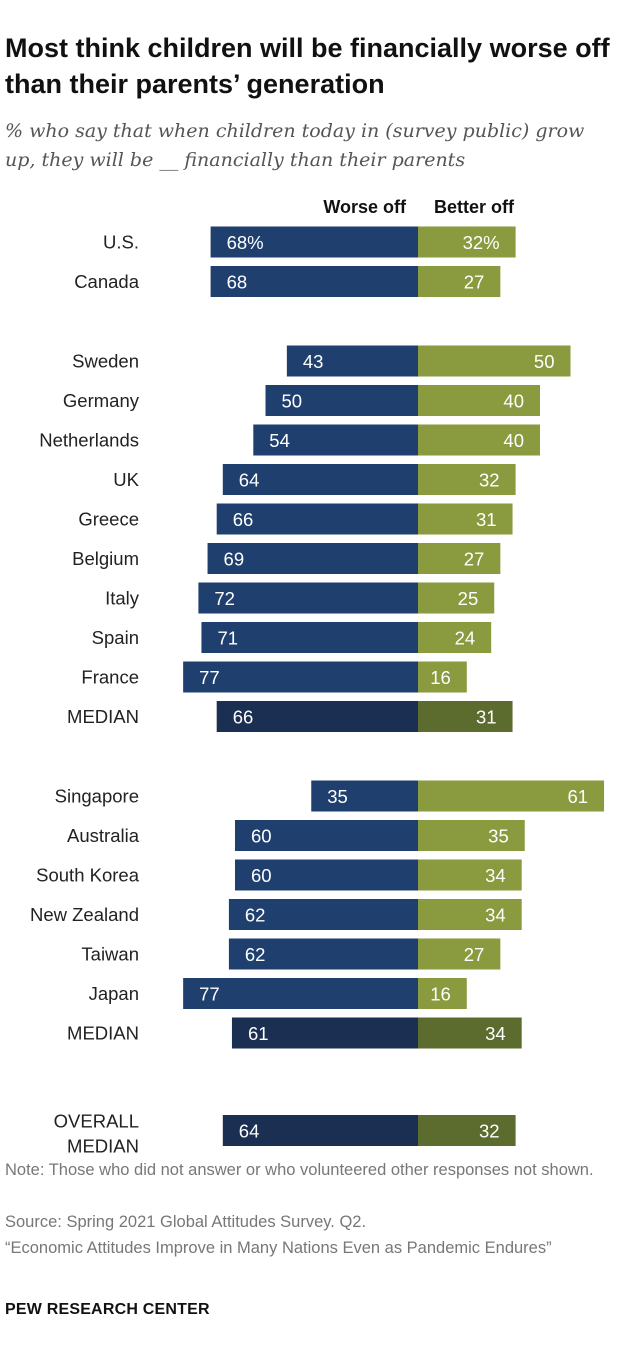  I want to click on value-worse-australia-2: 60, so click(261, 836).